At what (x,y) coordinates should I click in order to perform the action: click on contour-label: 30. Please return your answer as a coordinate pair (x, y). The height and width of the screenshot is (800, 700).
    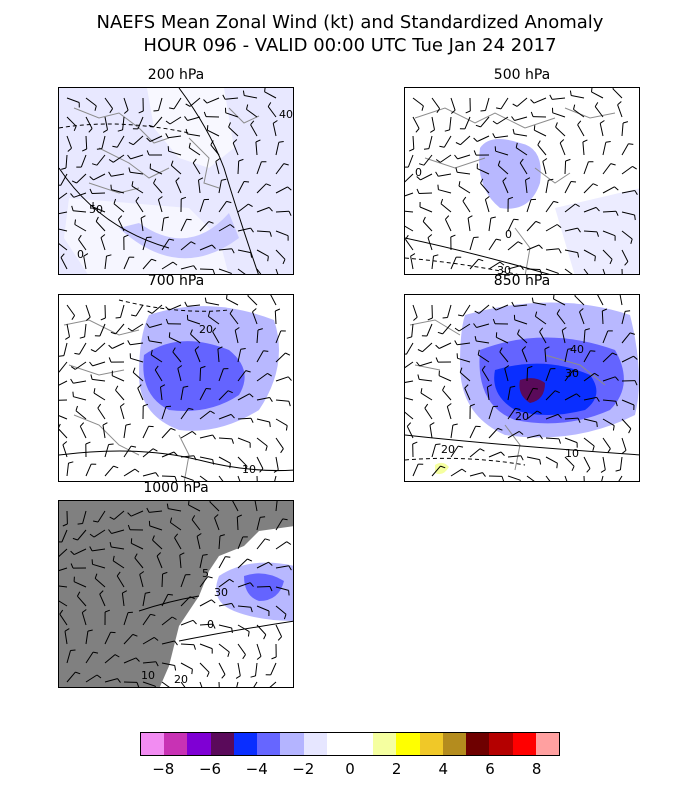
    Looking at the image, I should click on (504, 269).